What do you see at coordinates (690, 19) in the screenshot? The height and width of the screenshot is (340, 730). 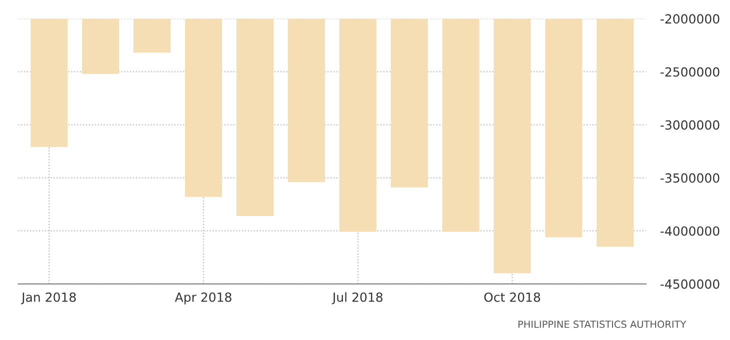 I see `y-tick-label: -2000000` at bounding box center [690, 19].